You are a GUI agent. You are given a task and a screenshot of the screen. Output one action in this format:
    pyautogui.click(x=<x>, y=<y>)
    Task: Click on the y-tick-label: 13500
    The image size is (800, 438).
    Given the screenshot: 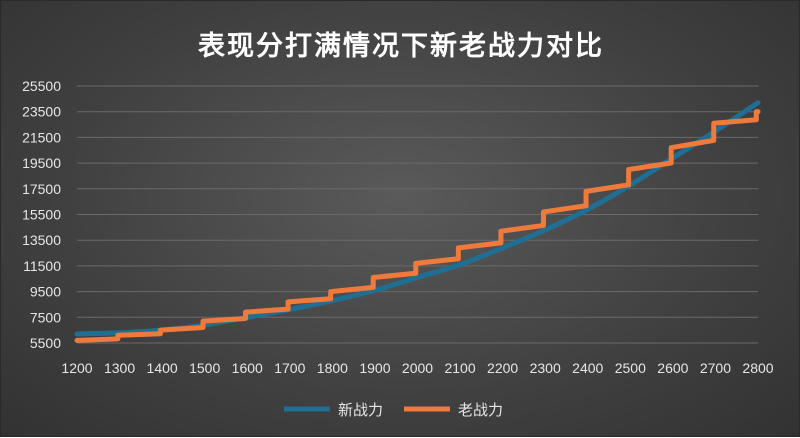 What is the action you would take?
    pyautogui.click(x=41, y=240)
    